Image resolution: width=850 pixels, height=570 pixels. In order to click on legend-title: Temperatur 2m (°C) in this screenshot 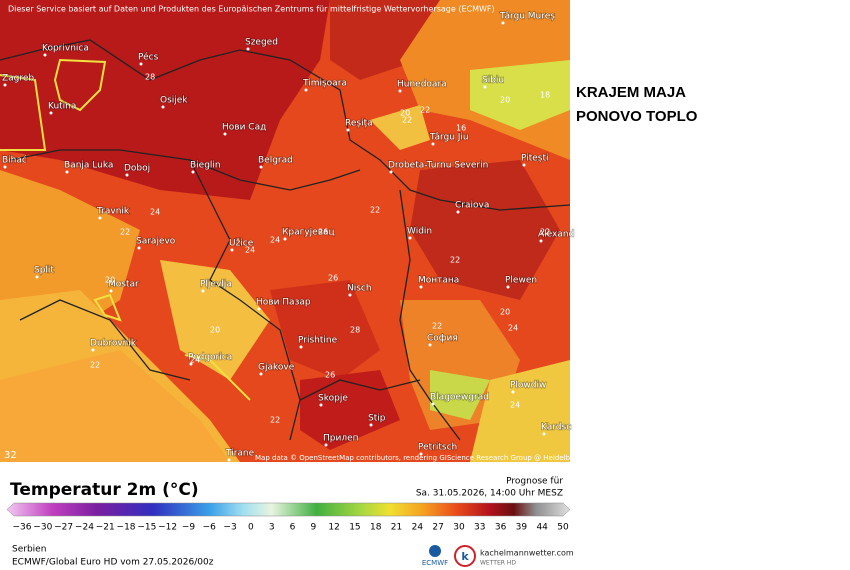, I will do `click(104, 490)`.